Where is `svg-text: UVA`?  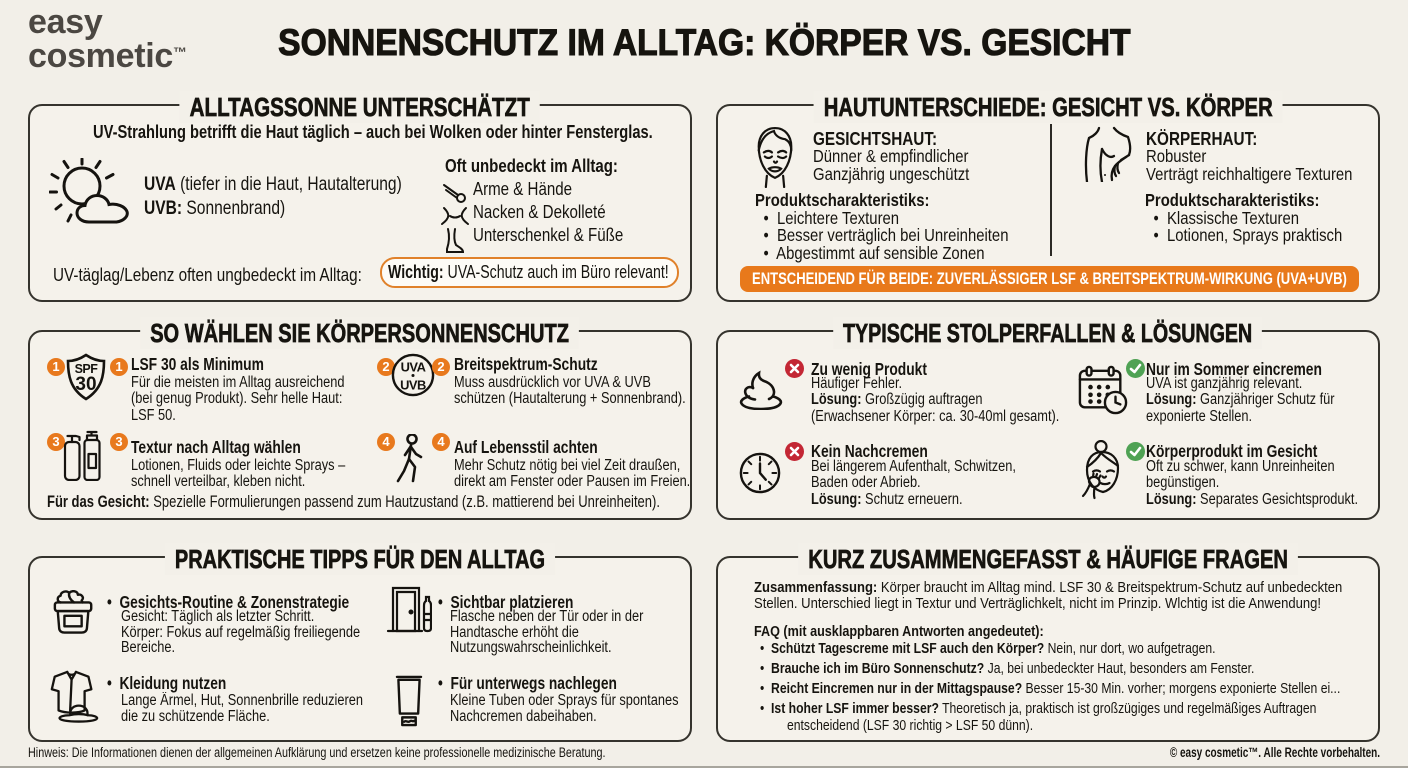
svg-text: UVA is located at coordinates (413, 367).